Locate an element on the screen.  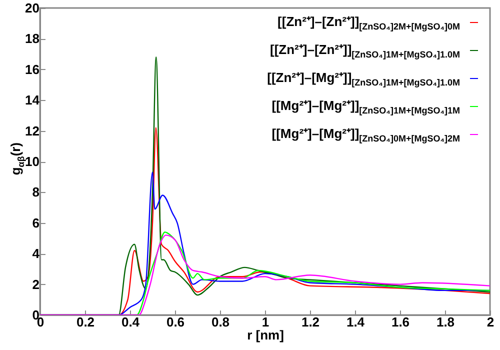
y-tick-label: 10 is located at coordinates (32, 161).